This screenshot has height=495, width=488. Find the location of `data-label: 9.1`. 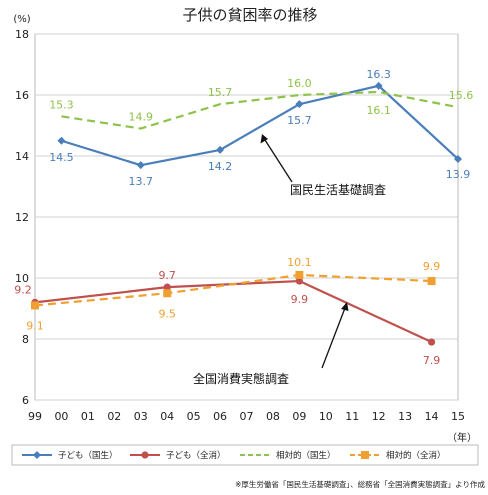

data-label: 9.1 is located at coordinates (35, 325).